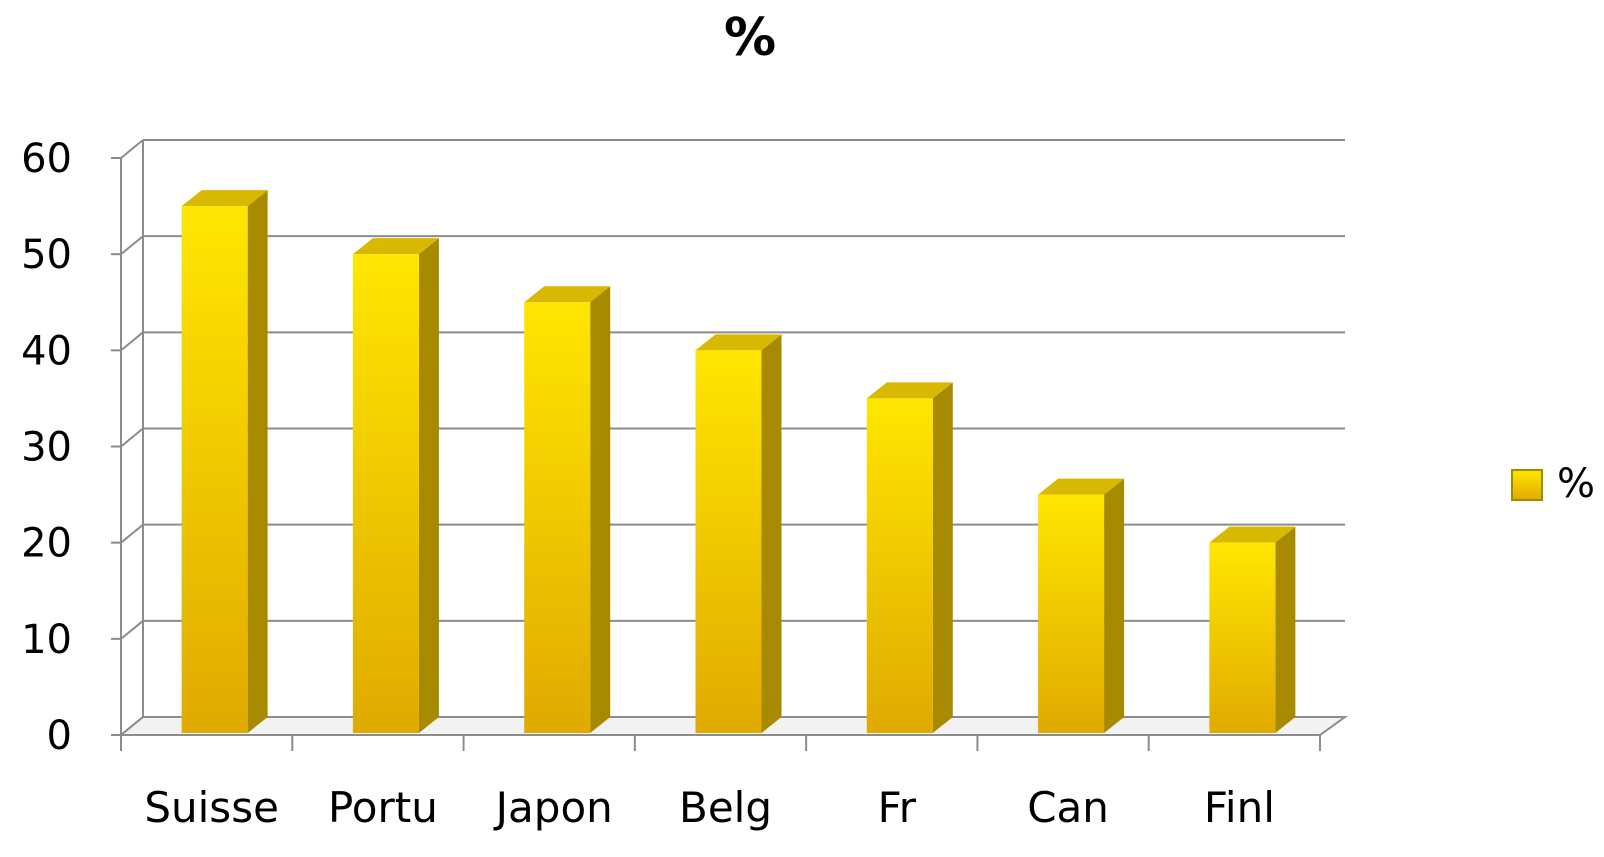 Image resolution: width=1604 pixels, height=857 pixels. What do you see at coordinates (1068, 807) in the screenshot?
I see `x-tick-label: Can` at bounding box center [1068, 807].